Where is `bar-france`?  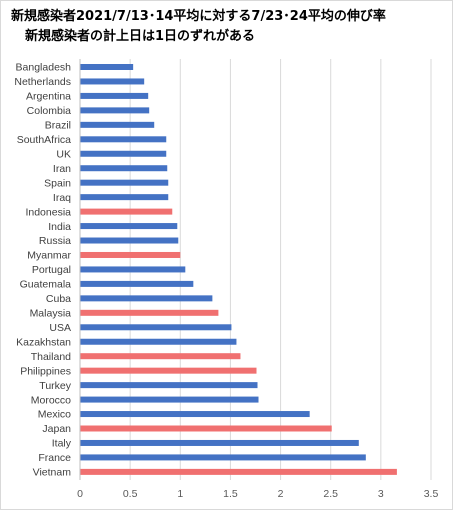
bar-france is located at coordinates (223, 457).